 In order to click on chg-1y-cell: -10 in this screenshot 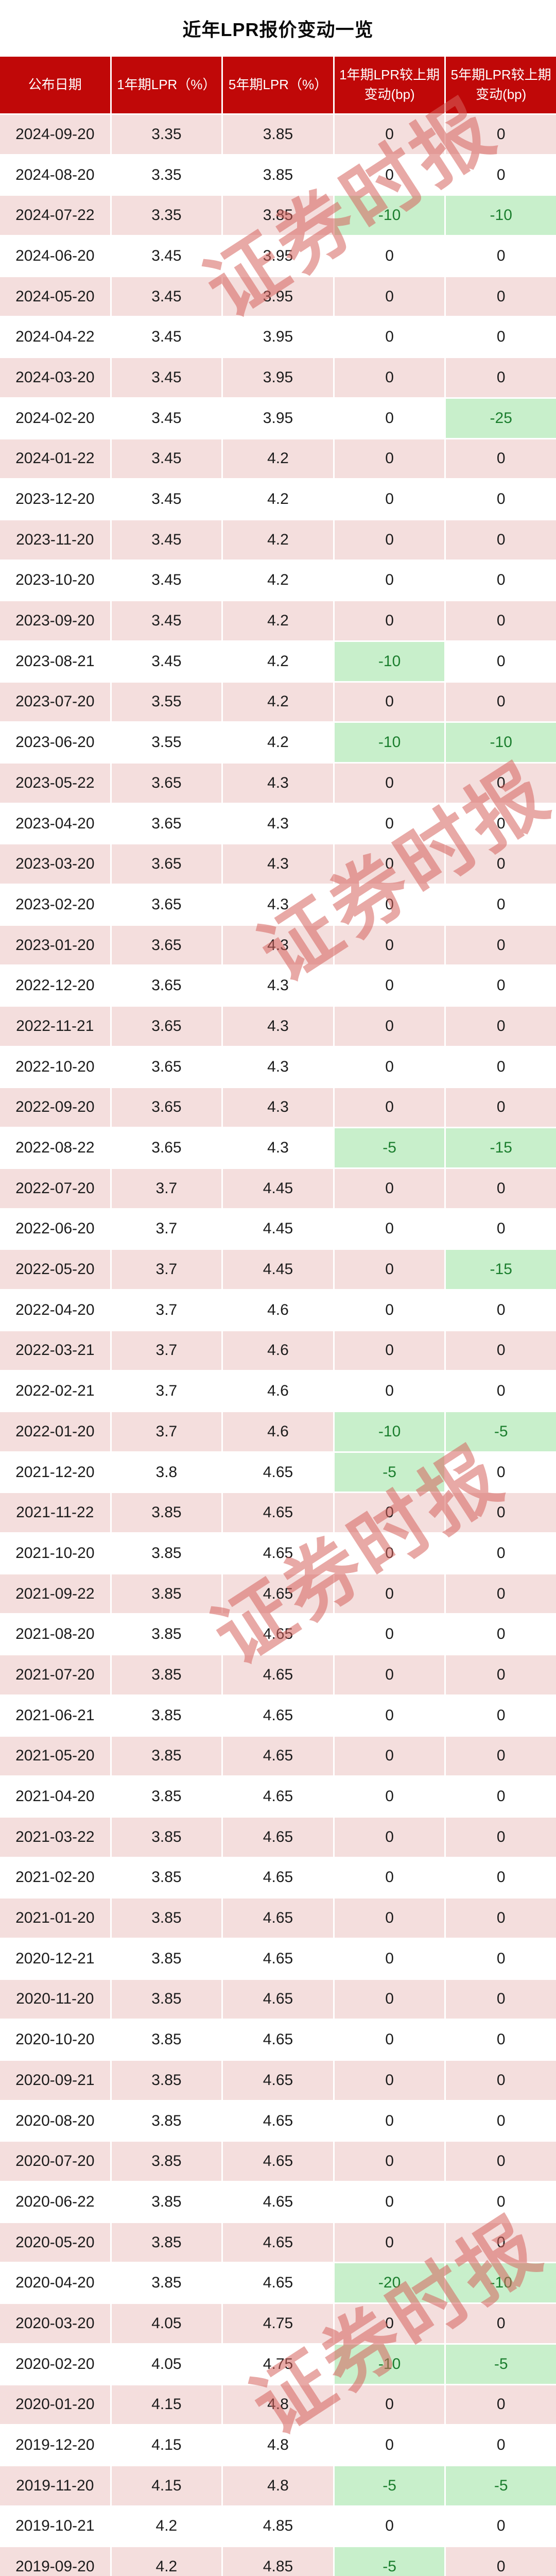, I will do `click(389, 1432)`.